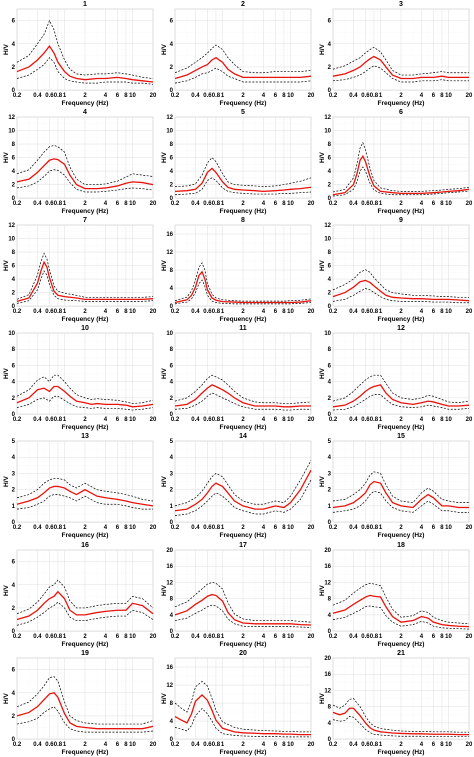 The width and height of the screenshot is (474, 757). What do you see at coordinates (401, 427) in the screenshot?
I see `x-axis-label: Frequency (Hz)` at bounding box center [401, 427].